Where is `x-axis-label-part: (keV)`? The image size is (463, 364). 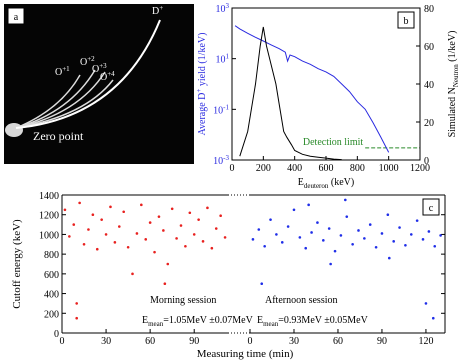 x-axis-label-part: (keV) is located at coordinates (341, 182).